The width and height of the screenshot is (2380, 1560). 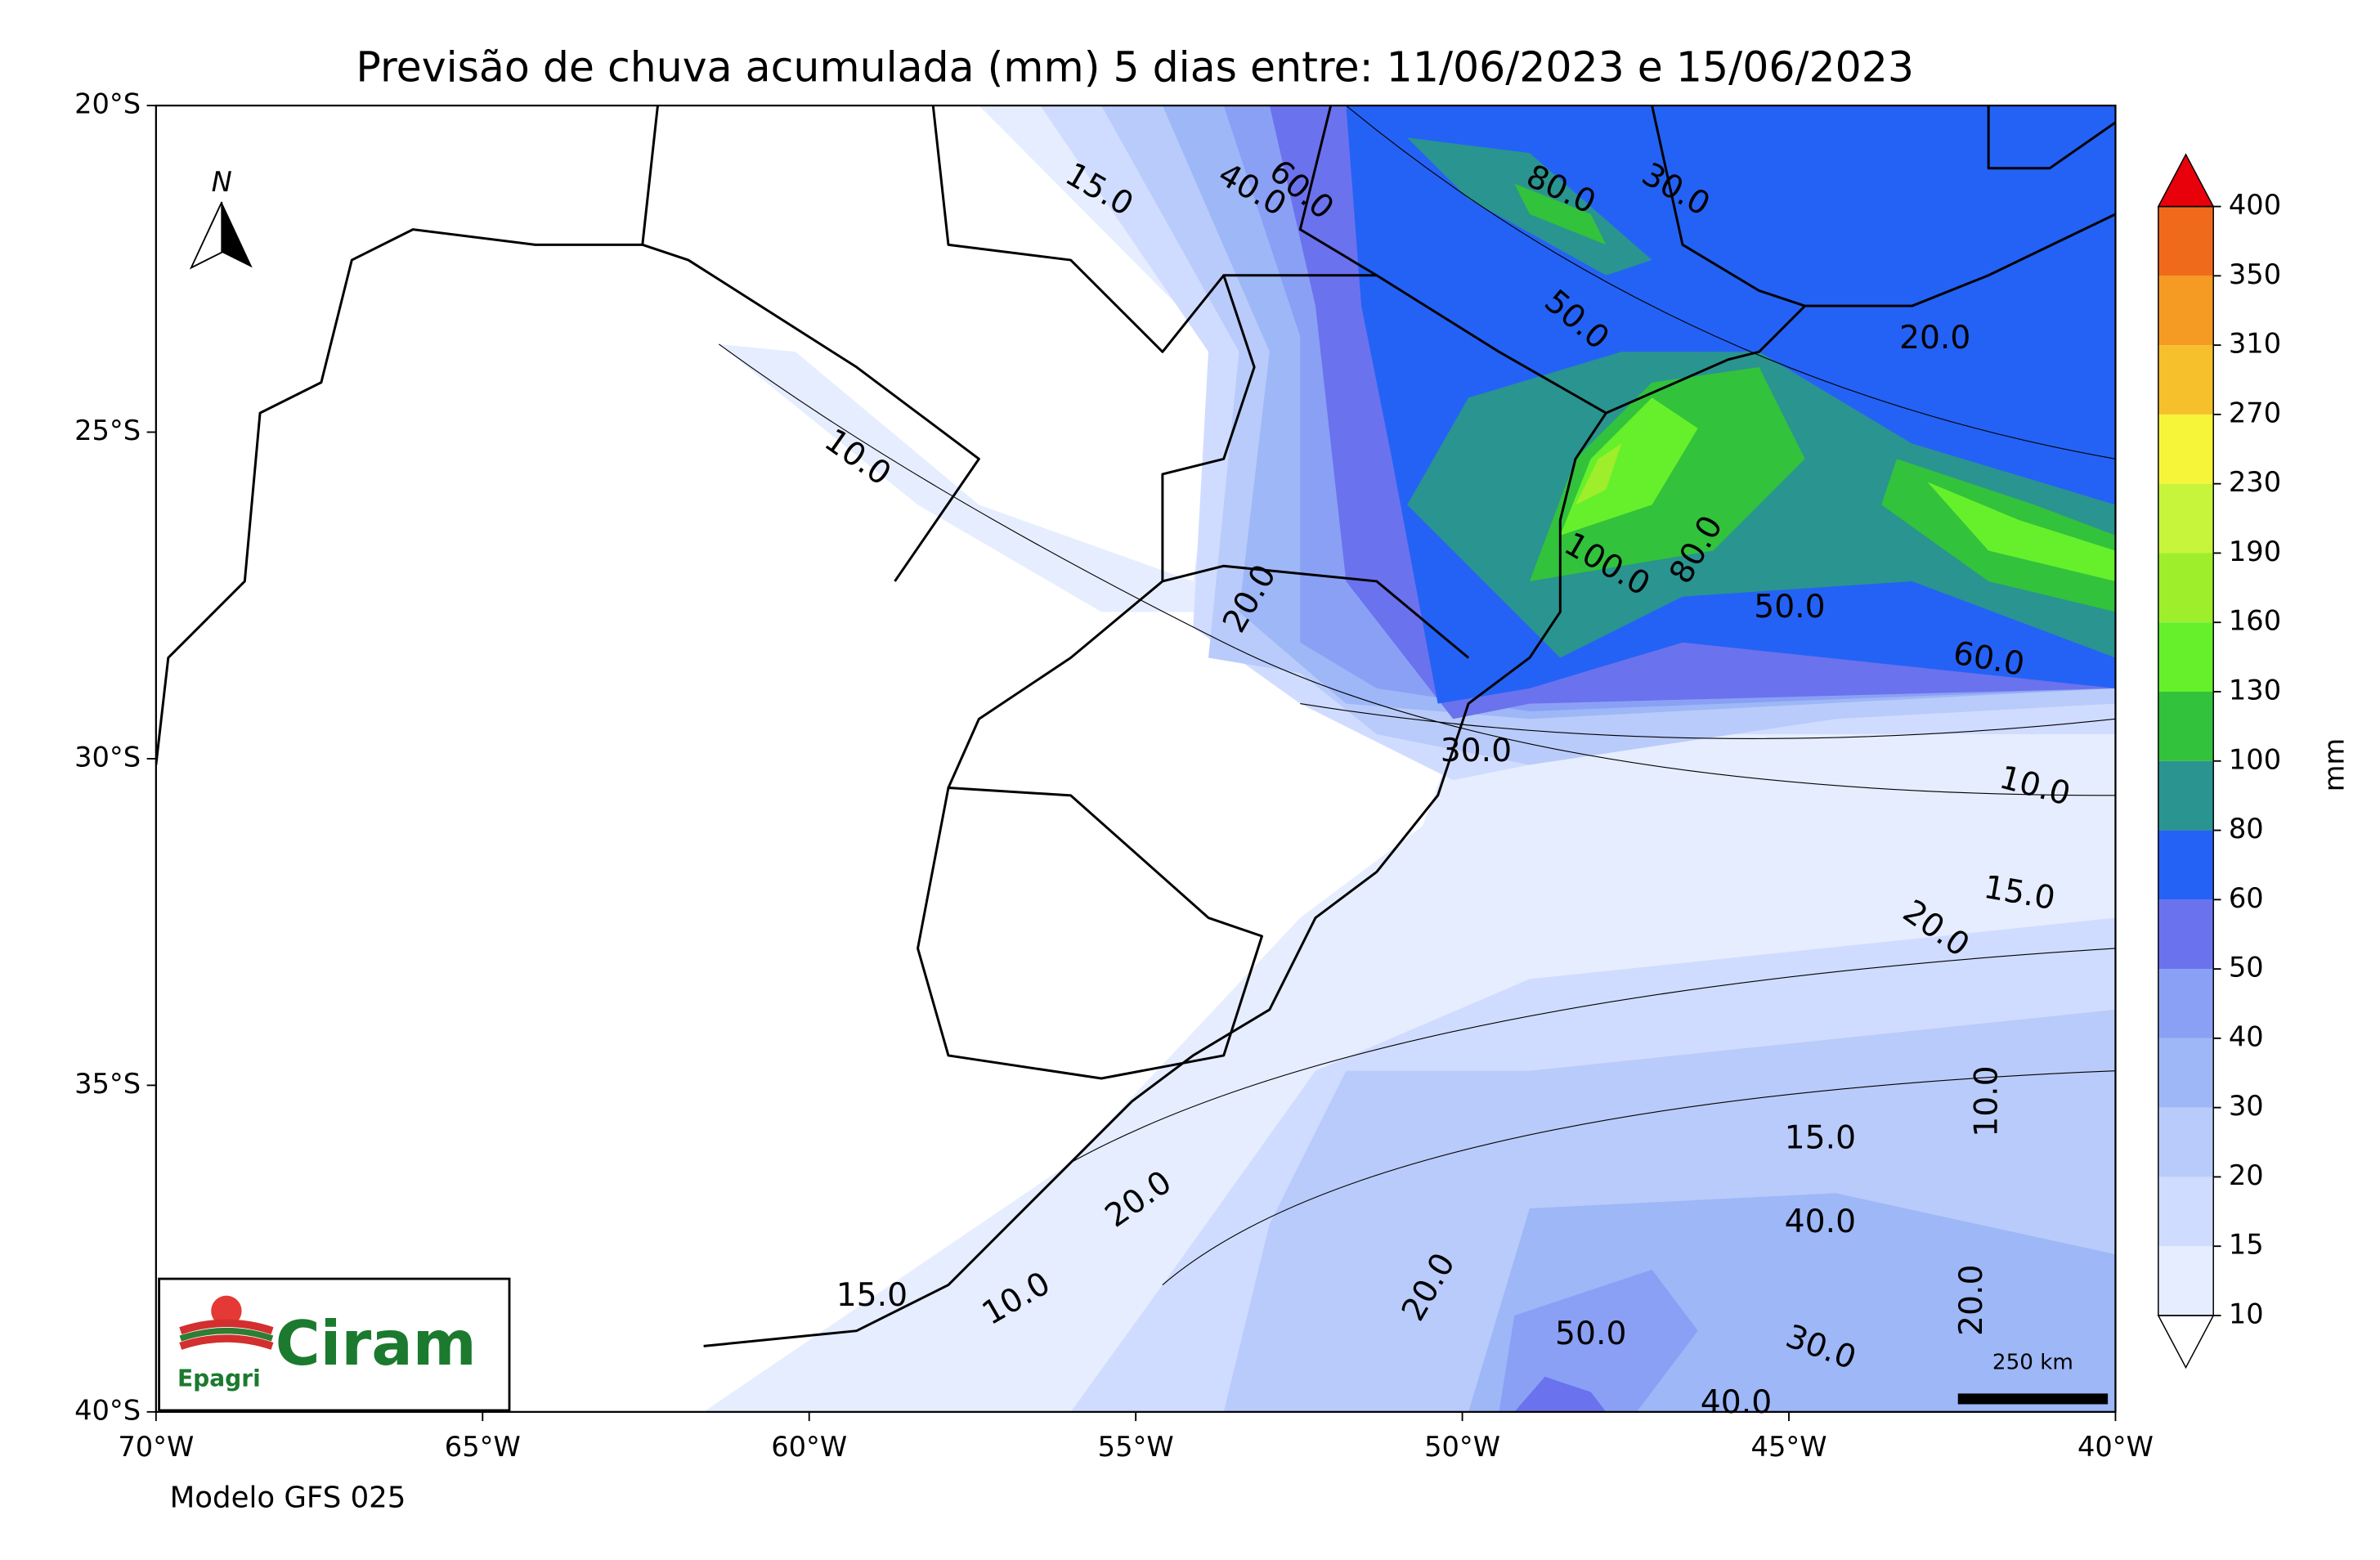 What do you see at coordinates (1476, 751) in the screenshot?
I see `contour-label: 30.0` at bounding box center [1476, 751].